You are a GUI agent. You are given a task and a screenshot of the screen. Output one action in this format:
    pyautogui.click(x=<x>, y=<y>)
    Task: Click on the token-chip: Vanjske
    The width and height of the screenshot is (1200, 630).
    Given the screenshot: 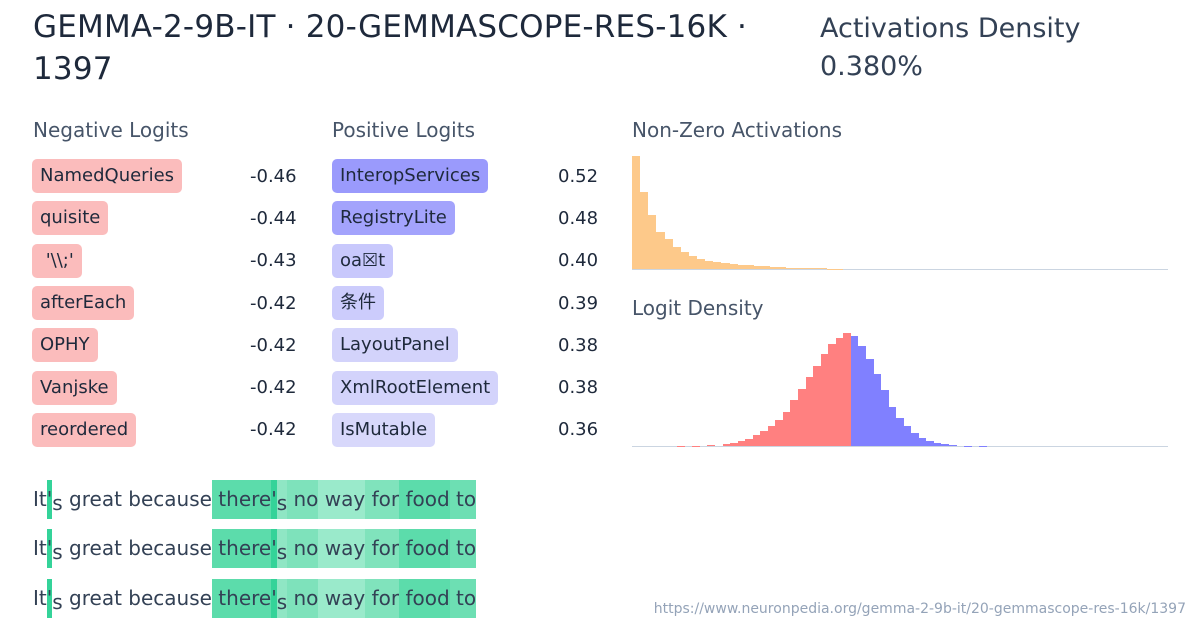 What is the action you would take?
    pyautogui.click(x=74, y=387)
    